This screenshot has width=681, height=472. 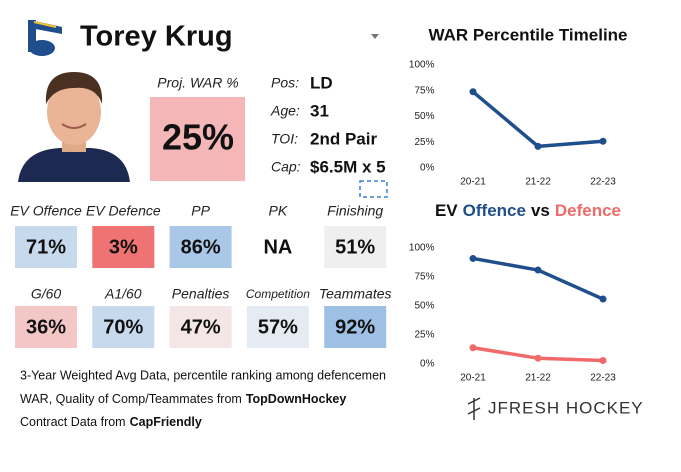 I want to click on proj-war-label: Proj. WAR %, so click(x=197, y=83).